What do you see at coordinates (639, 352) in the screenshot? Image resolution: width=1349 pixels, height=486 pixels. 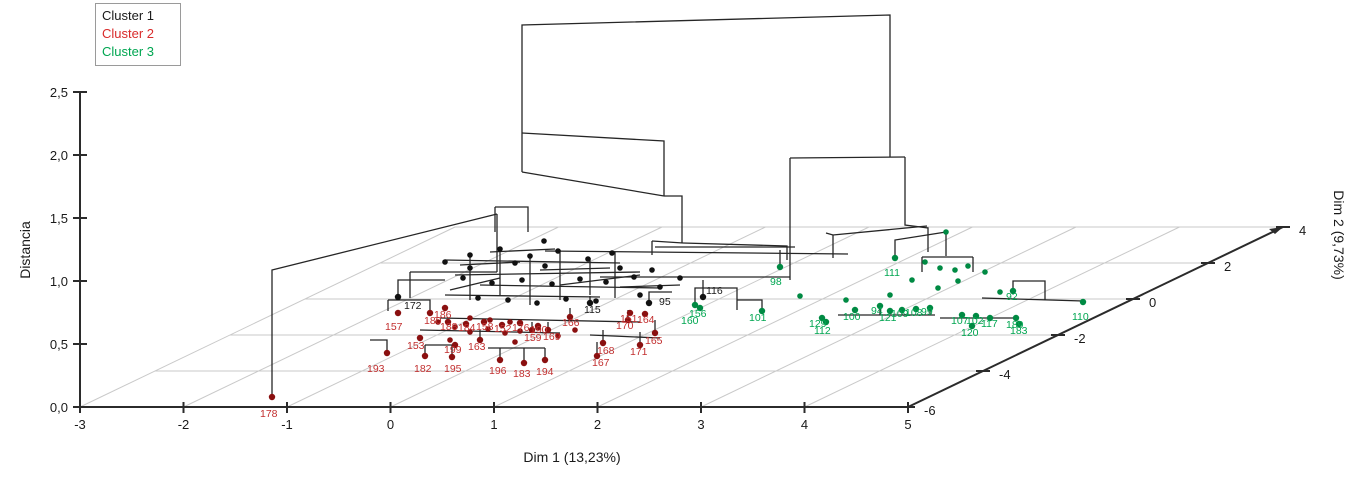 I see `point-label: 171` at bounding box center [639, 352].